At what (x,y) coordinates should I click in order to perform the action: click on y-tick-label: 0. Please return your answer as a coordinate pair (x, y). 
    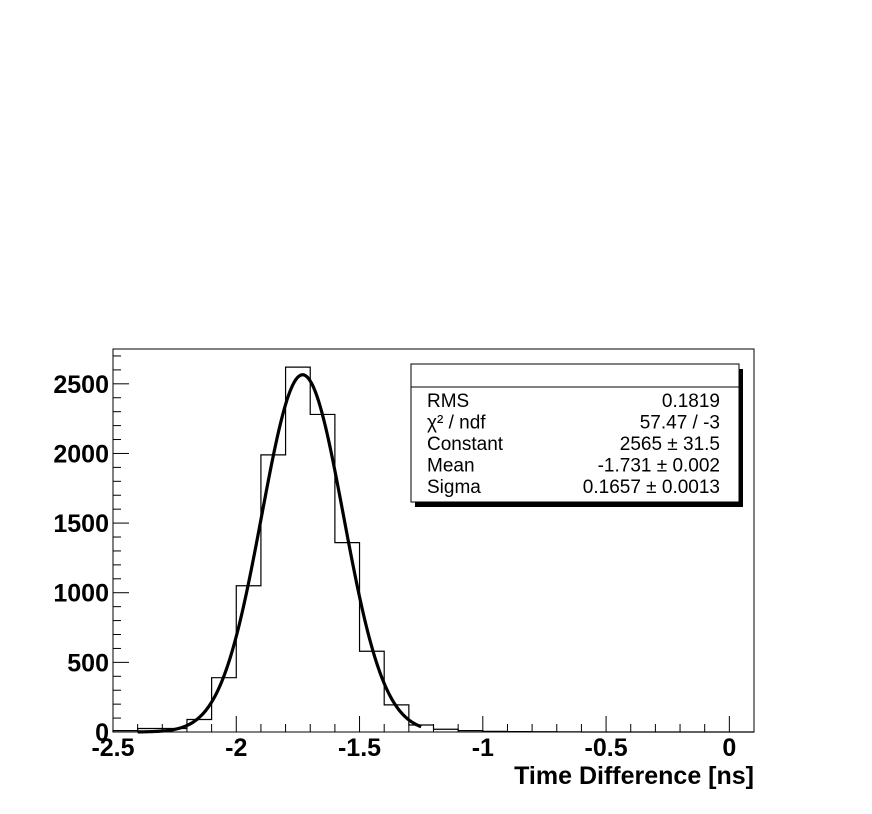
    Looking at the image, I should click on (102, 733).